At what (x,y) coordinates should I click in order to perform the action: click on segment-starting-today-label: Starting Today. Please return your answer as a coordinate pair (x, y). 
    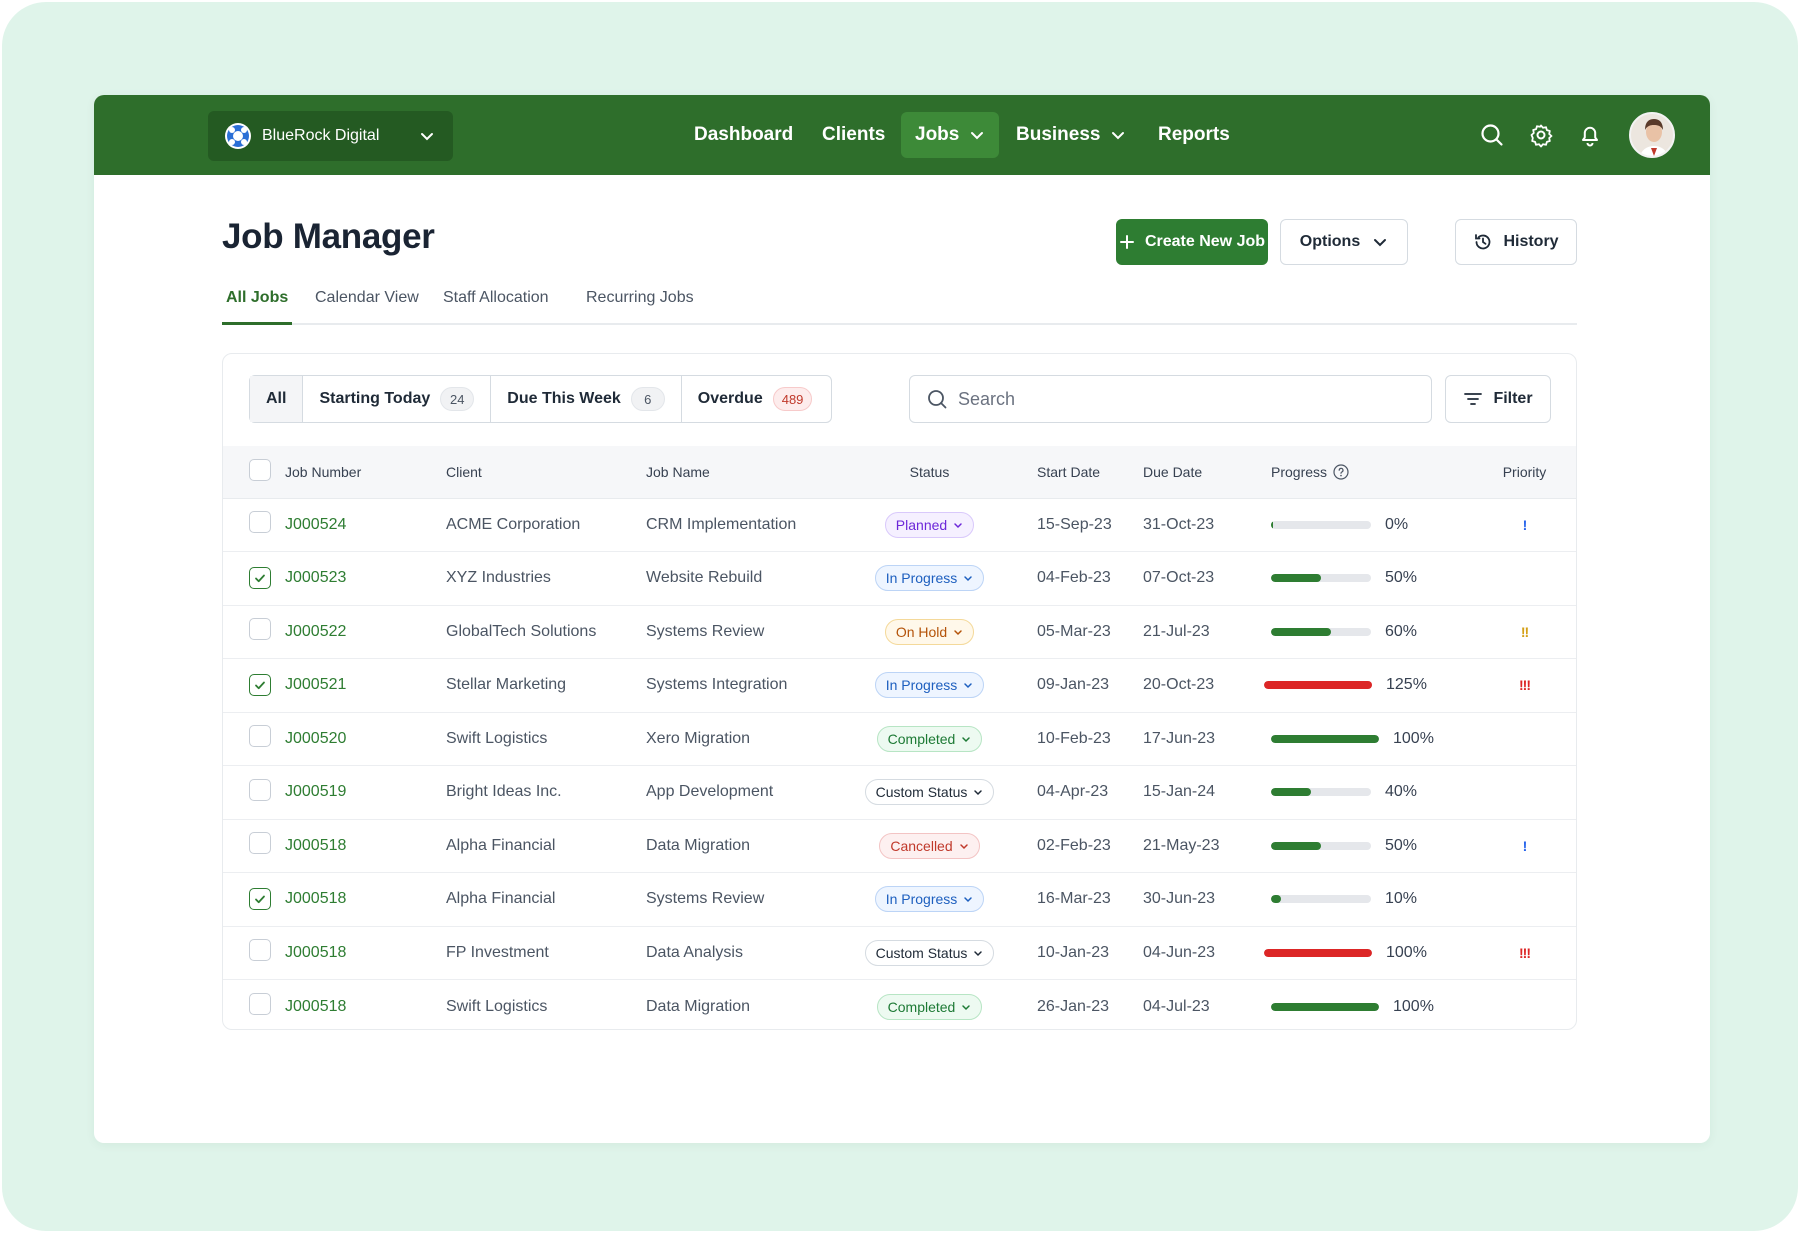
    Looking at the image, I should click on (375, 398).